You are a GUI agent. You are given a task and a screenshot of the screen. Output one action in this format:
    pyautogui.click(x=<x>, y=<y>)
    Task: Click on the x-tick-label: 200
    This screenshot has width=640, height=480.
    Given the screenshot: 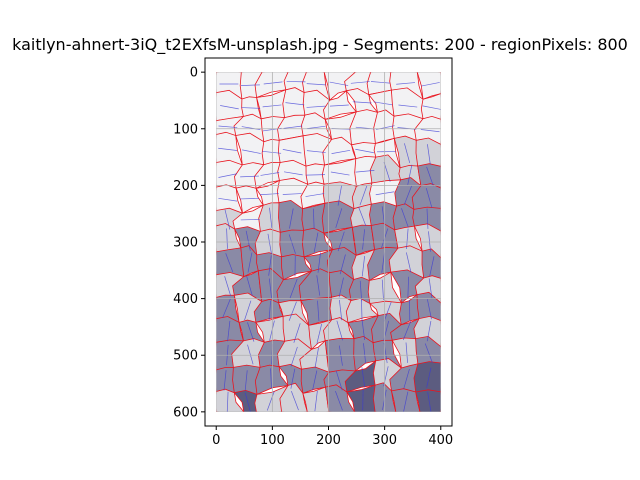 What is the action you would take?
    pyautogui.click(x=328, y=440)
    